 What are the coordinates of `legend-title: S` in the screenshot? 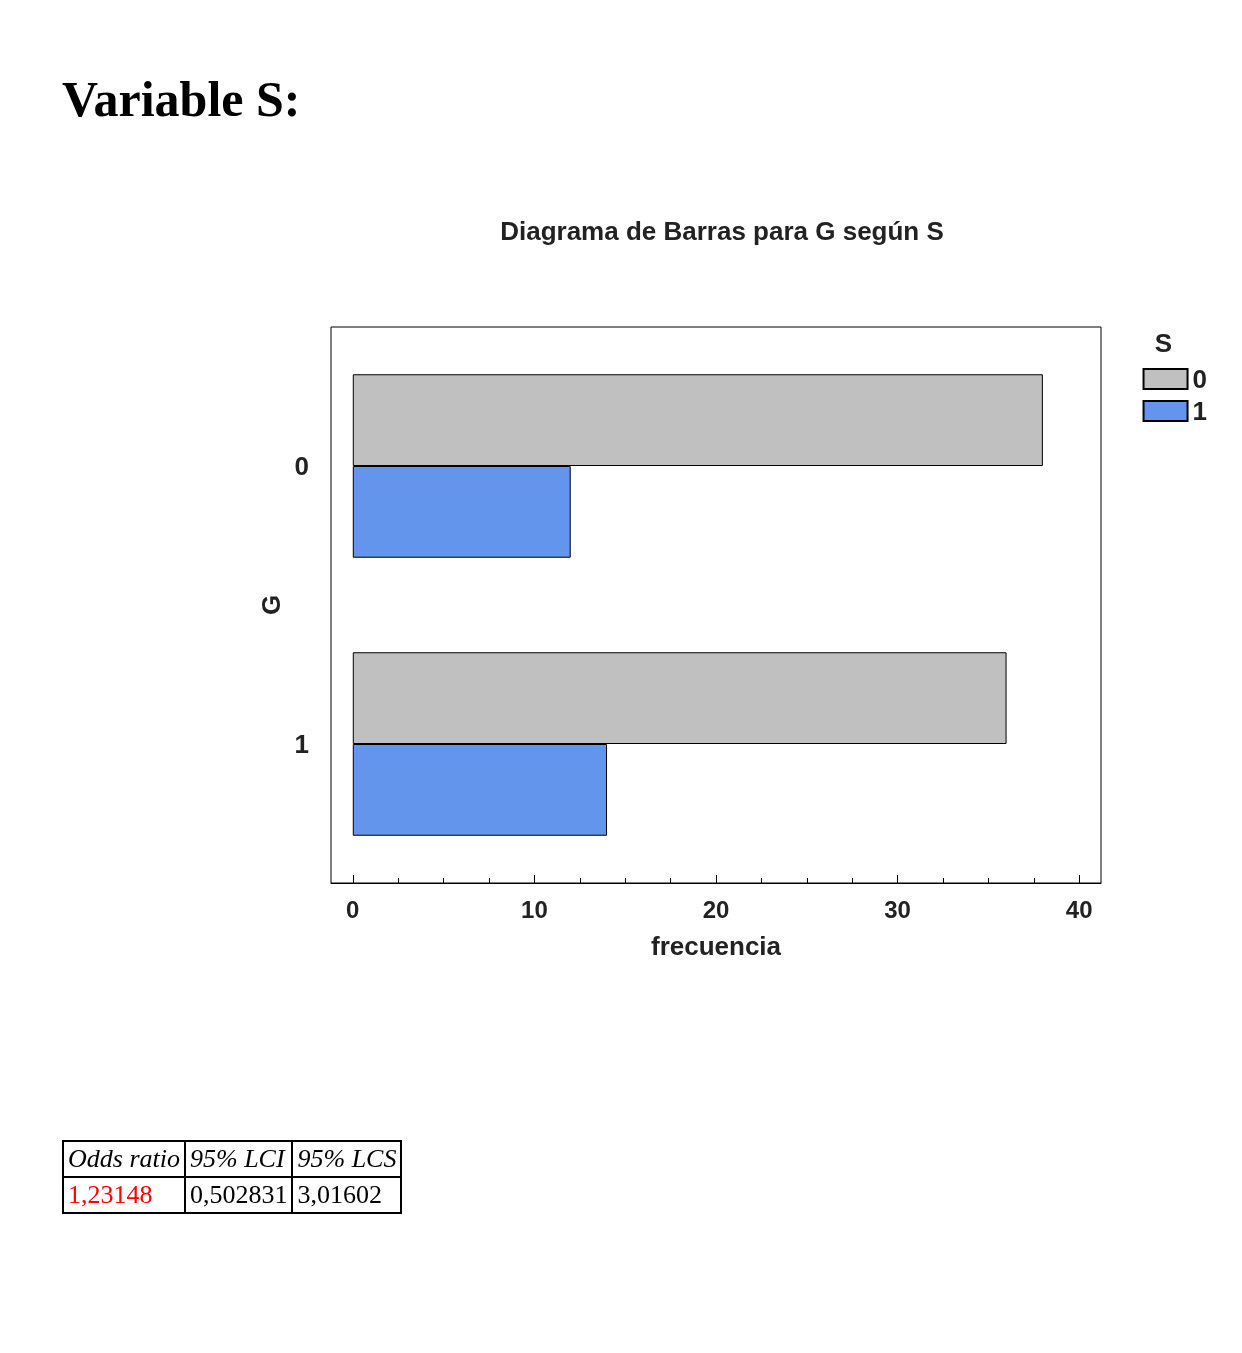 It's located at (1163, 343).